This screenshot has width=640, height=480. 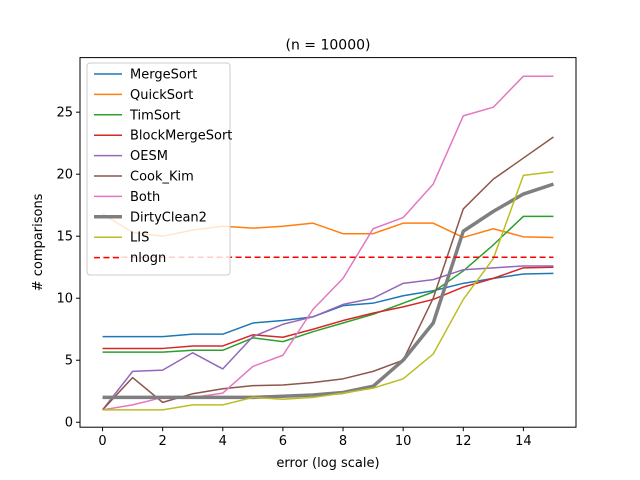 What do you see at coordinates (523, 441) in the screenshot?
I see `x-tick-label: 14` at bounding box center [523, 441].